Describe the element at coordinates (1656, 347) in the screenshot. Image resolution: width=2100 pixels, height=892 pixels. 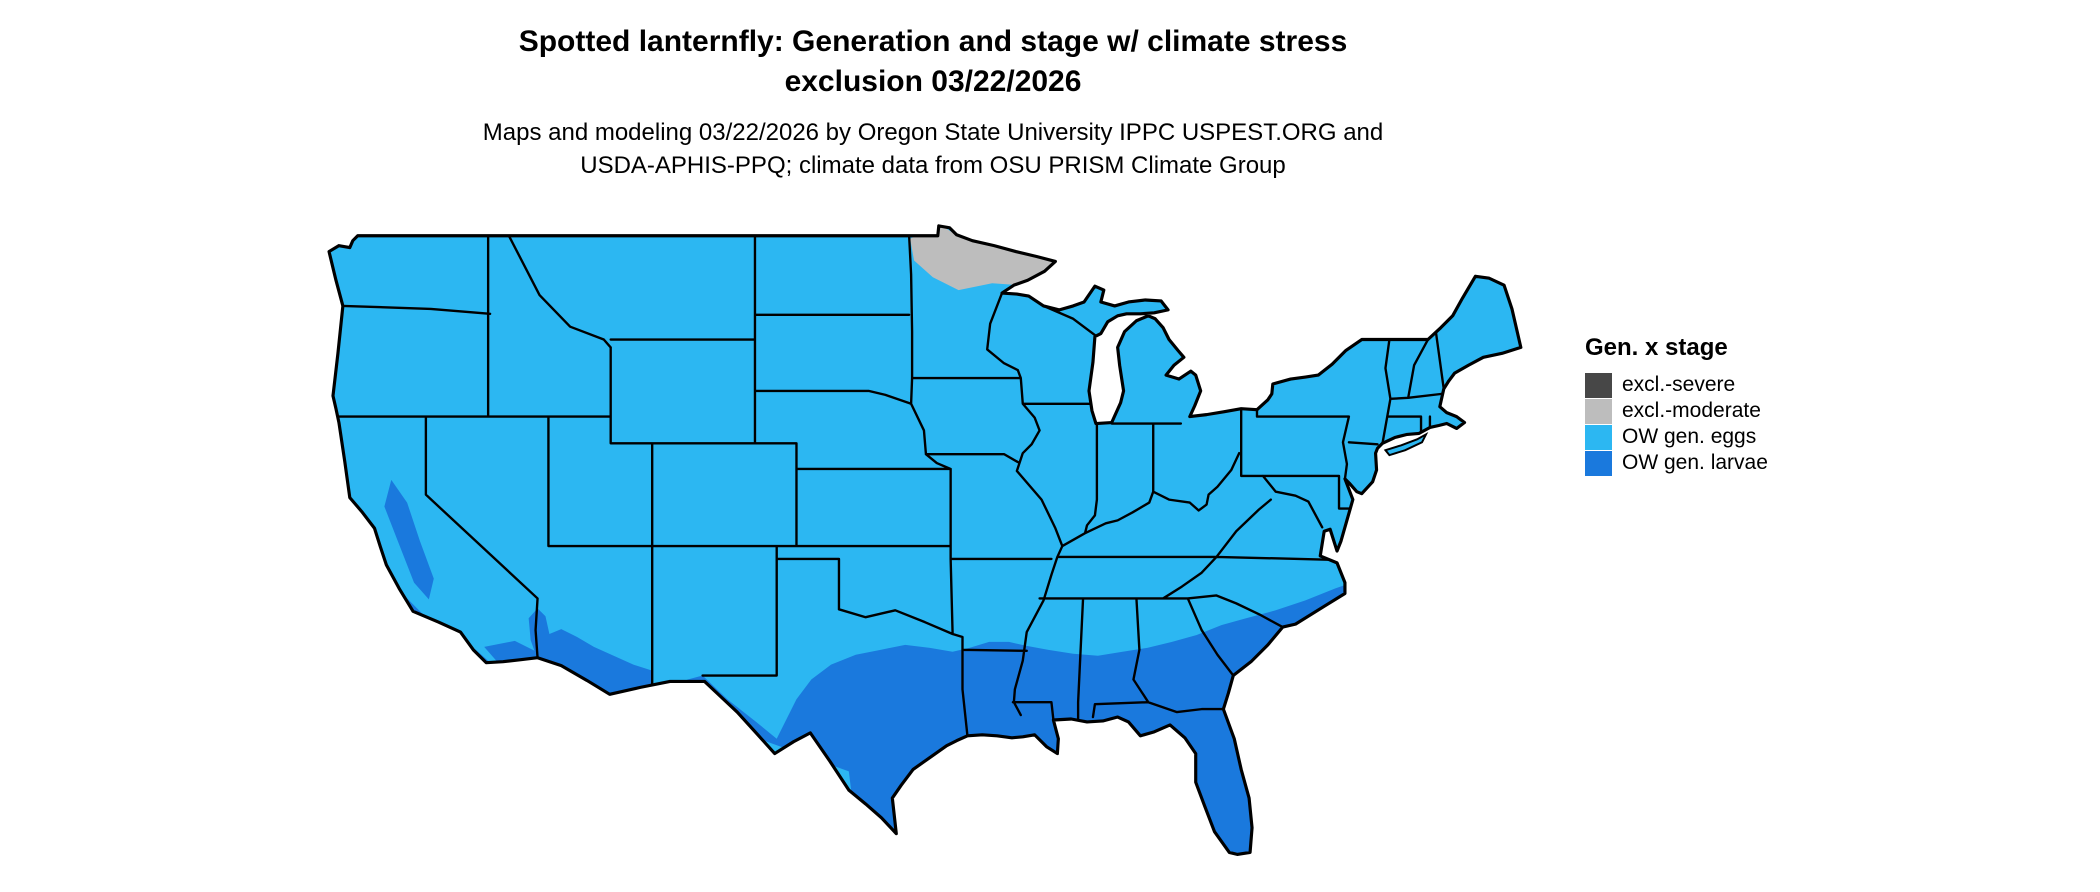
I see `legend-title: Gen. x stage` at that location.